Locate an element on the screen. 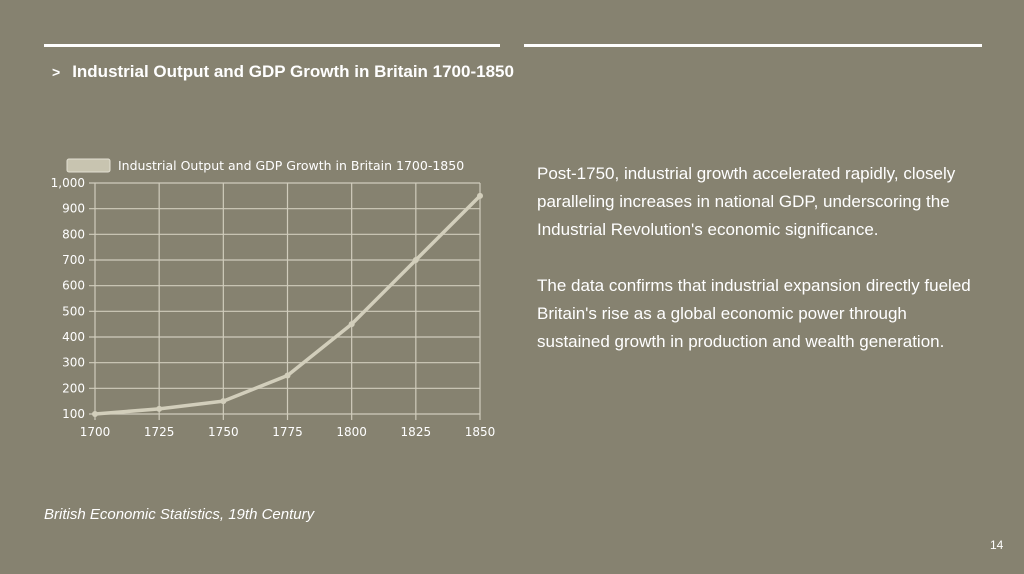 This screenshot has height=574, width=1024. x-tick-label: 1700 is located at coordinates (95, 432).